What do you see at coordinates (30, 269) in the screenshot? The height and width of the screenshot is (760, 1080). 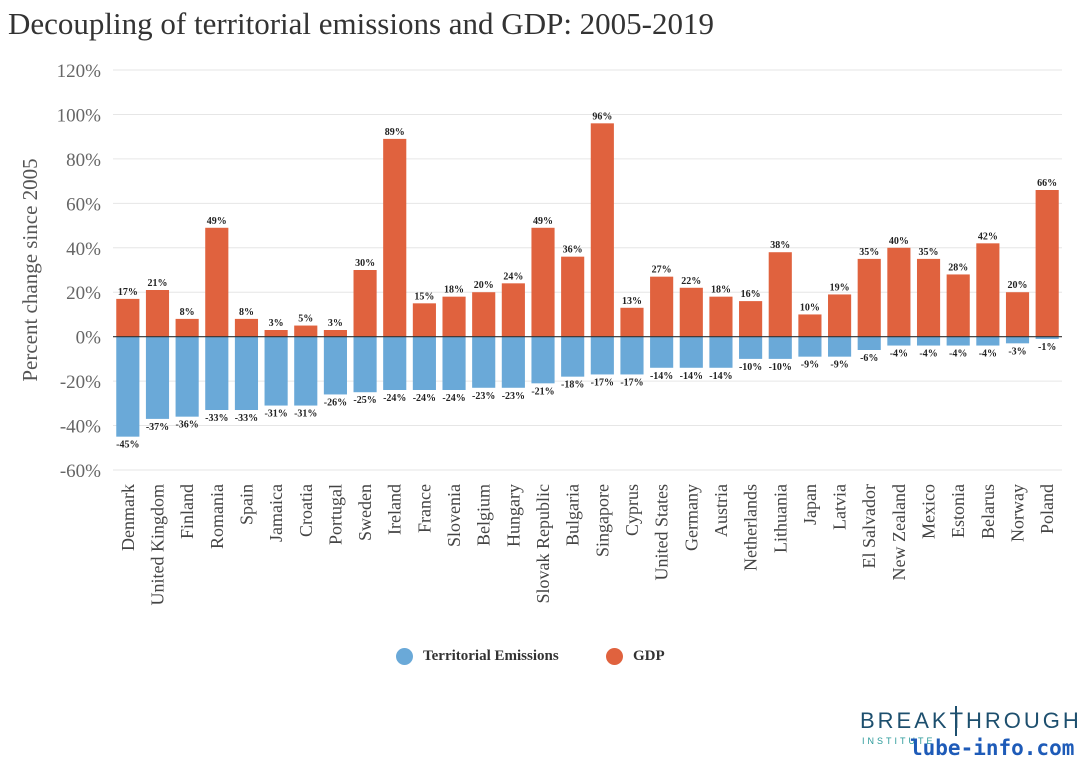 I see `y-axis-label: Percent change since 2005` at bounding box center [30, 269].